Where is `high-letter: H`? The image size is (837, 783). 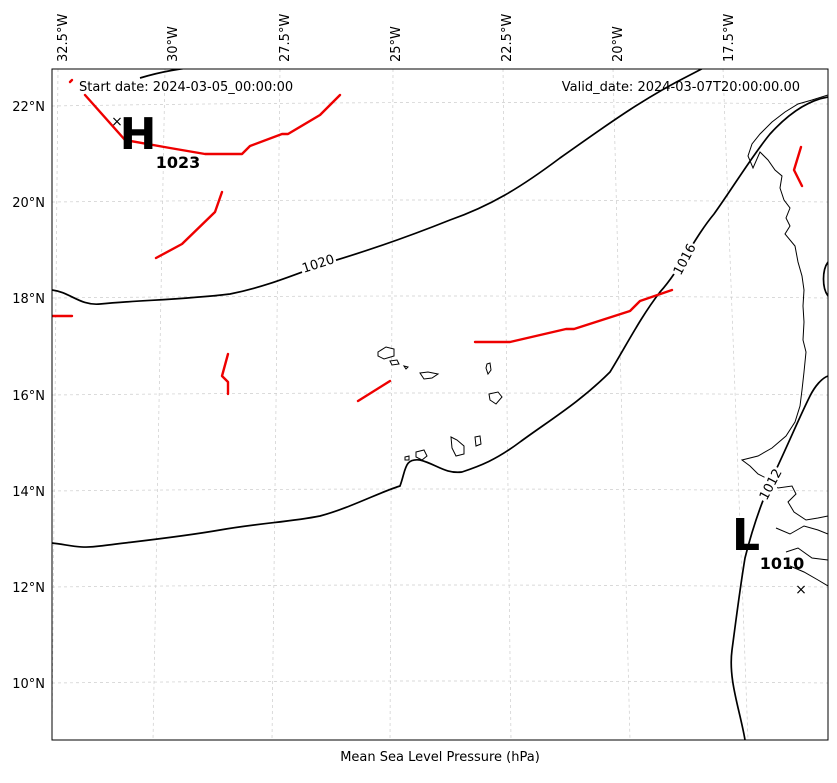
high-letter: H is located at coordinates (138, 134).